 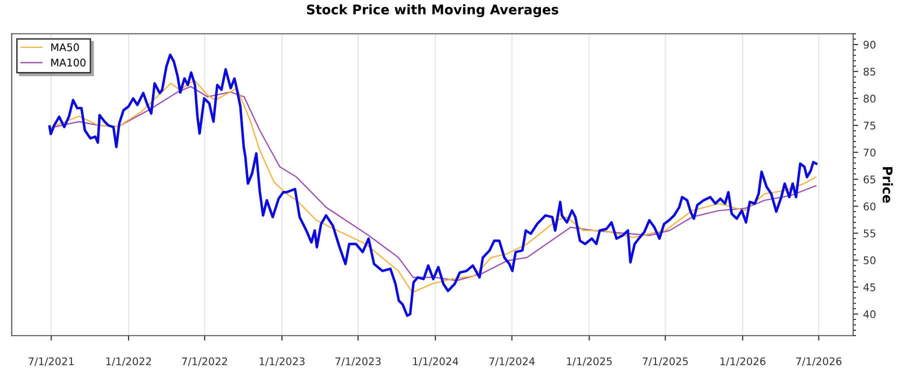 What do you see at coordinates (870, 126) in the screenshot?
I see `y-tick-label: 75` at bounding box center [870, 126].